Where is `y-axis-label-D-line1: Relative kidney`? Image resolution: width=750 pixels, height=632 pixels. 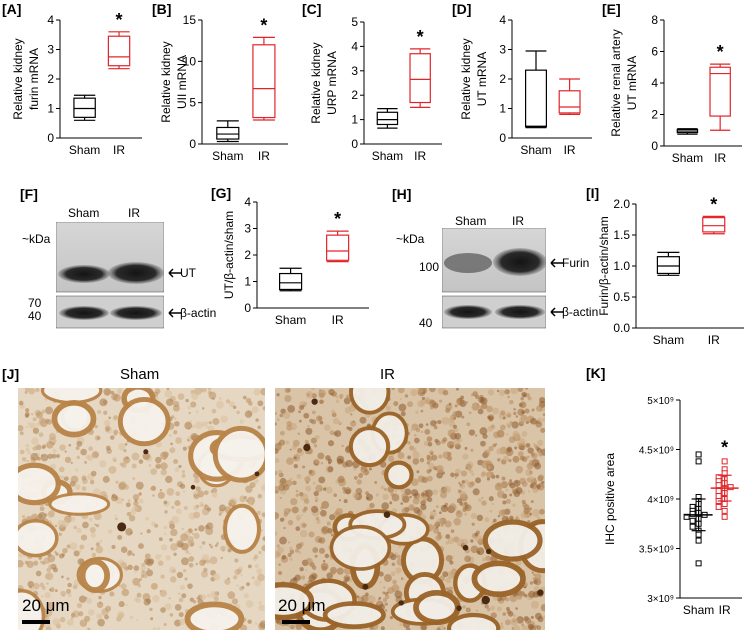 y-axis-label-D-line1: Relative kidney is located at coordinates (466, 78).